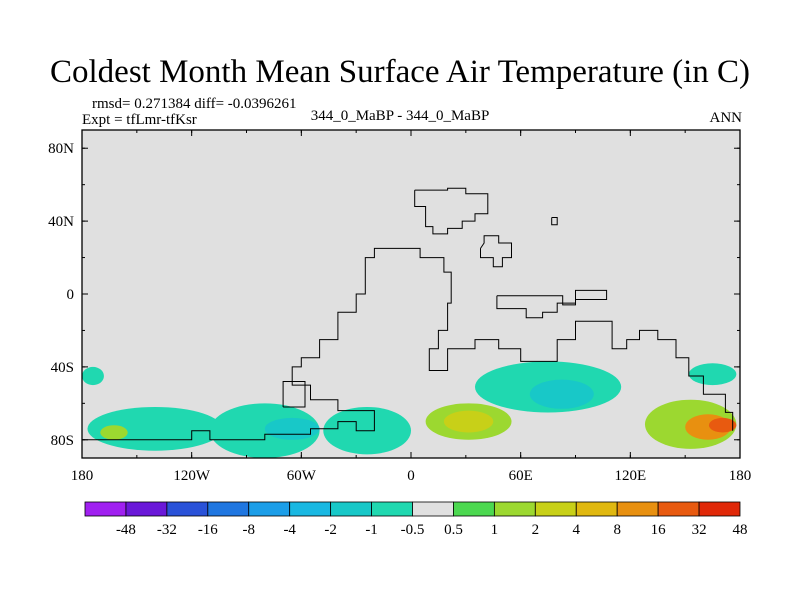 This screenshot has width=800, height=600. Describe the element at coordinates (61, 149) in the screenshot. I see `y-tick-label: 80N` at that location.